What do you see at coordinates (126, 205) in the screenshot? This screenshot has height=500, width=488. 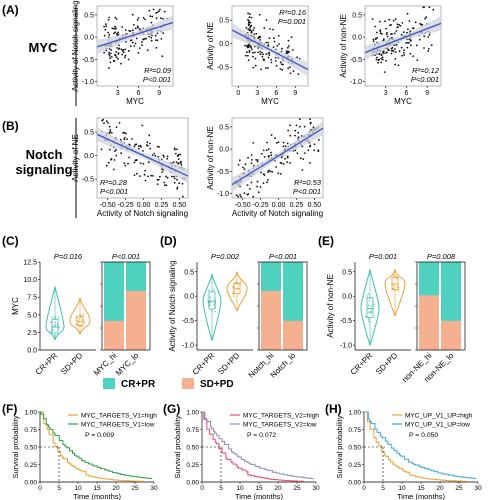 I see `x-tick-label: -0.25` at bounding box center [126, 205].